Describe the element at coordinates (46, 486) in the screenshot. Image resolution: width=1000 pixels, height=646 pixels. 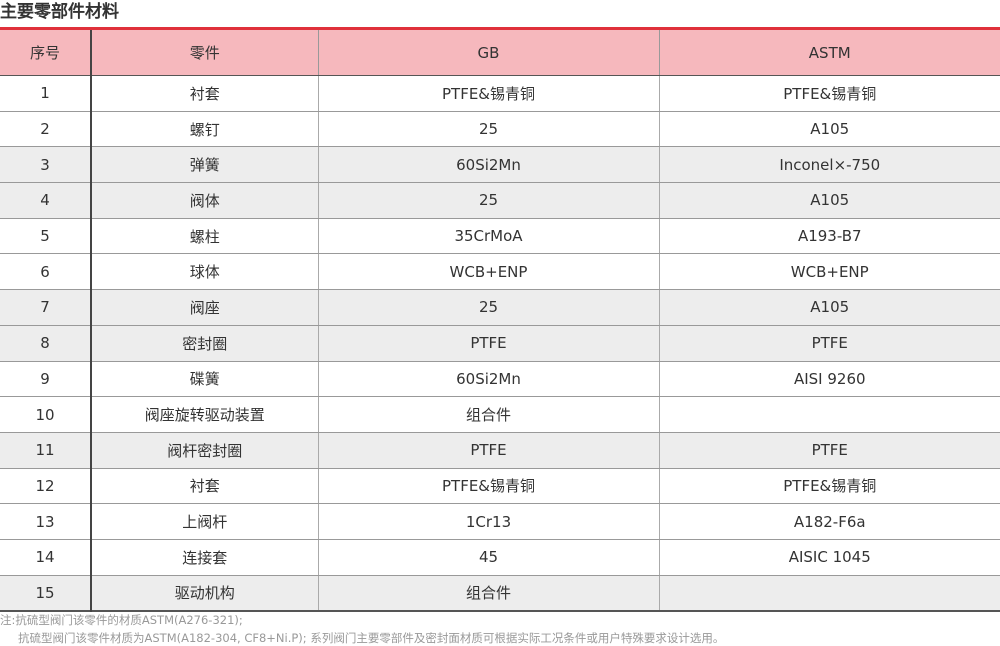
I see `cell-no: 12` at that location.